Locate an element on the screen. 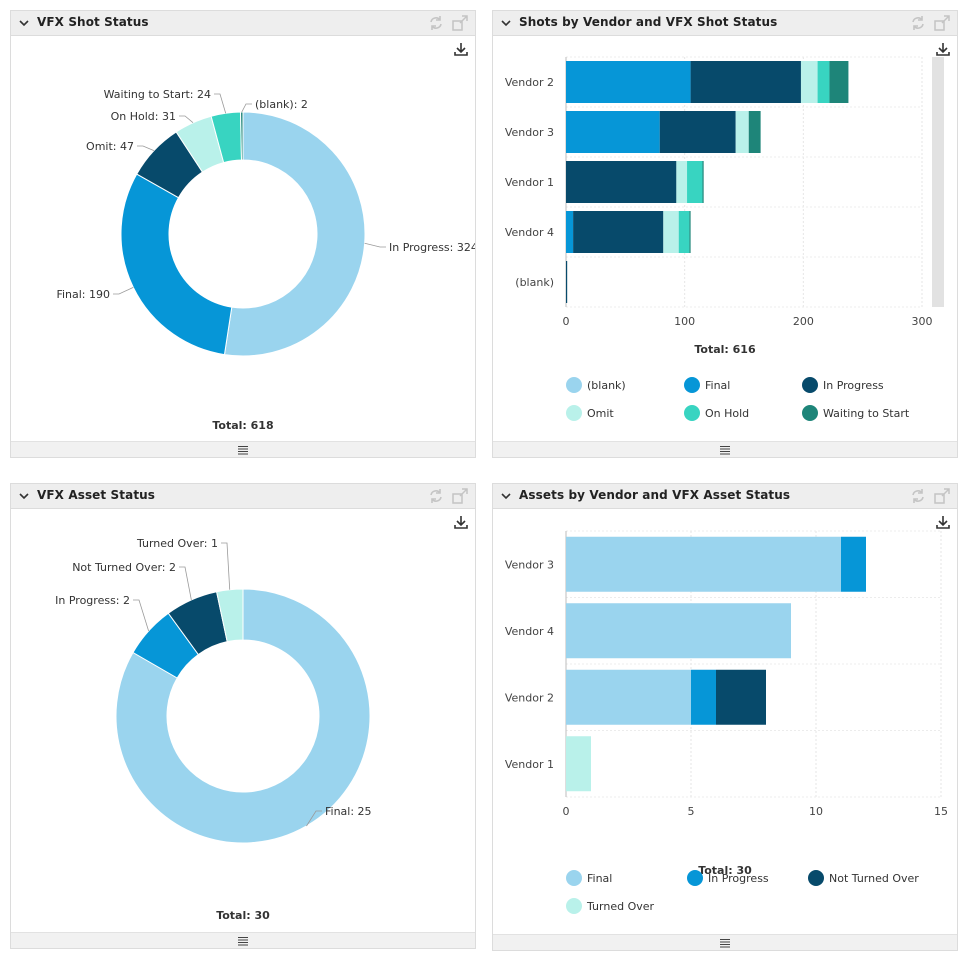 The image size is (964, 954). donut-slice-label-5: (blank): 2 is located at coordinates (281, 104).